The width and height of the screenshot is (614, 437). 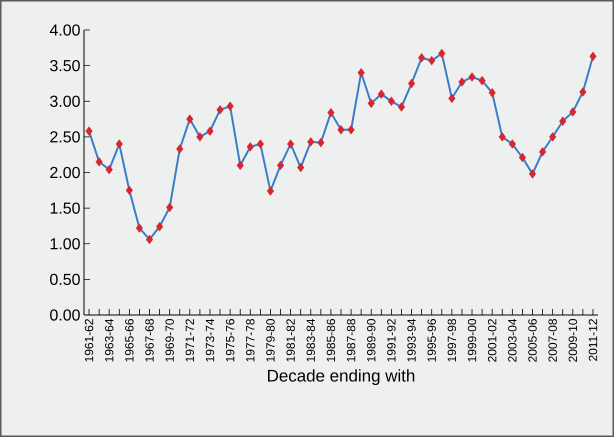 What do you see at coordinates (210, 340) in the screenshot?
I see `x-tick-label: 1973-74` at bounding box center [210, 340].